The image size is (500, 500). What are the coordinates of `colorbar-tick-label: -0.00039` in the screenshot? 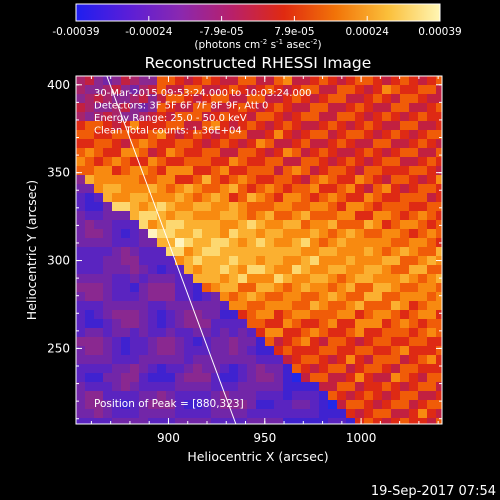 It's located at (75, 32).